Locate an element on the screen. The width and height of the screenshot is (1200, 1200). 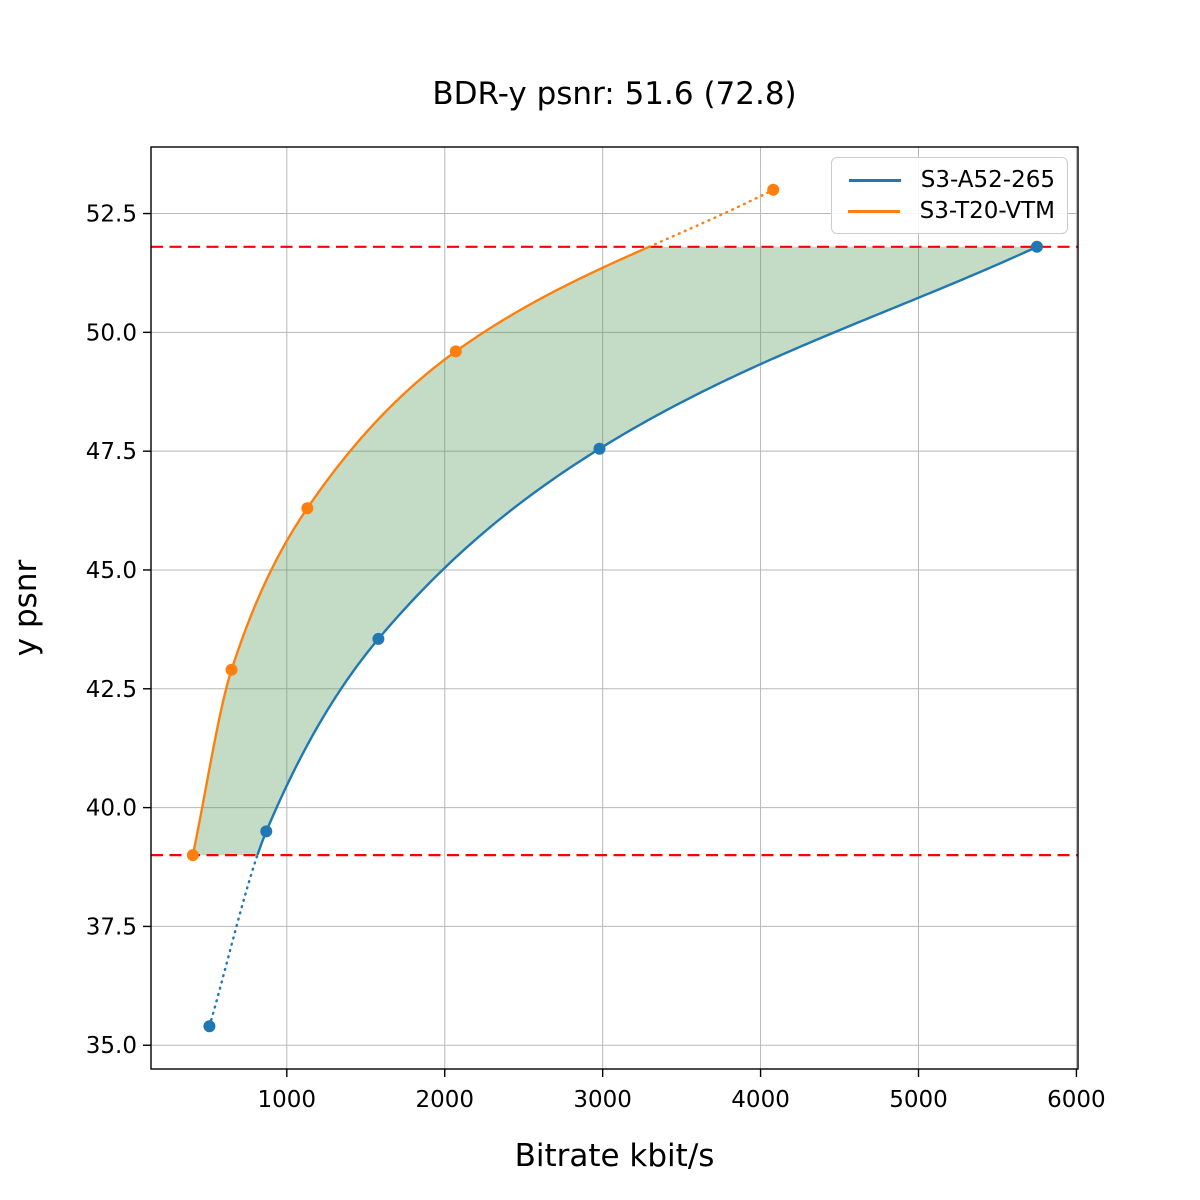
chart-title: BDR-y psnr: 51.6 (72.8) is located at coordinates (614, 94).